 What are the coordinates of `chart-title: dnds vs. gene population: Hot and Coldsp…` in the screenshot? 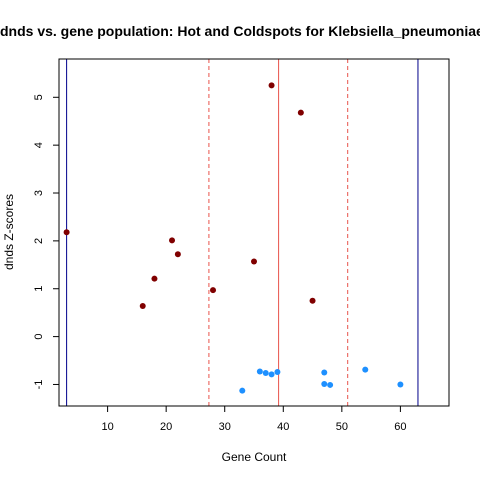 It's located at (240, 31).